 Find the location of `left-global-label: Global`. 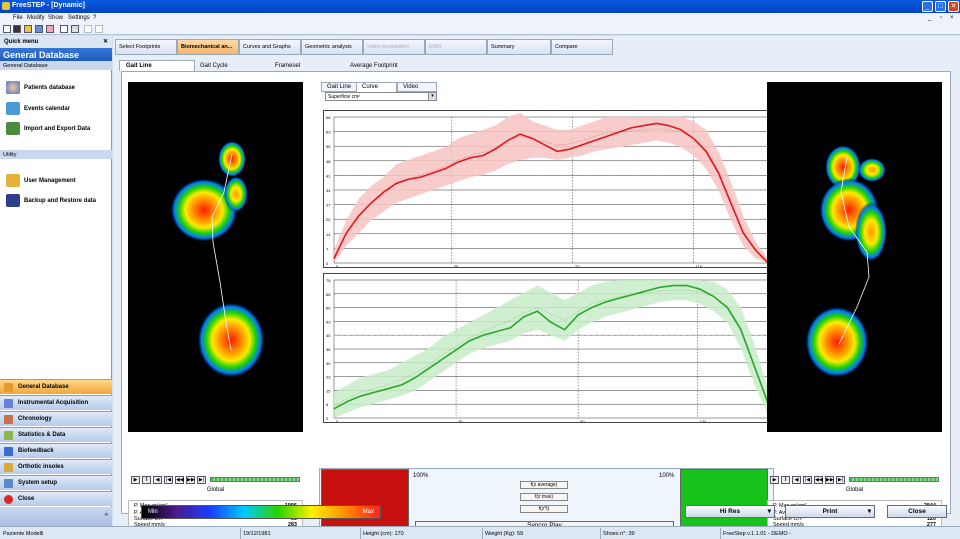

left-global-label: Global is located at coordinates (215, 490).